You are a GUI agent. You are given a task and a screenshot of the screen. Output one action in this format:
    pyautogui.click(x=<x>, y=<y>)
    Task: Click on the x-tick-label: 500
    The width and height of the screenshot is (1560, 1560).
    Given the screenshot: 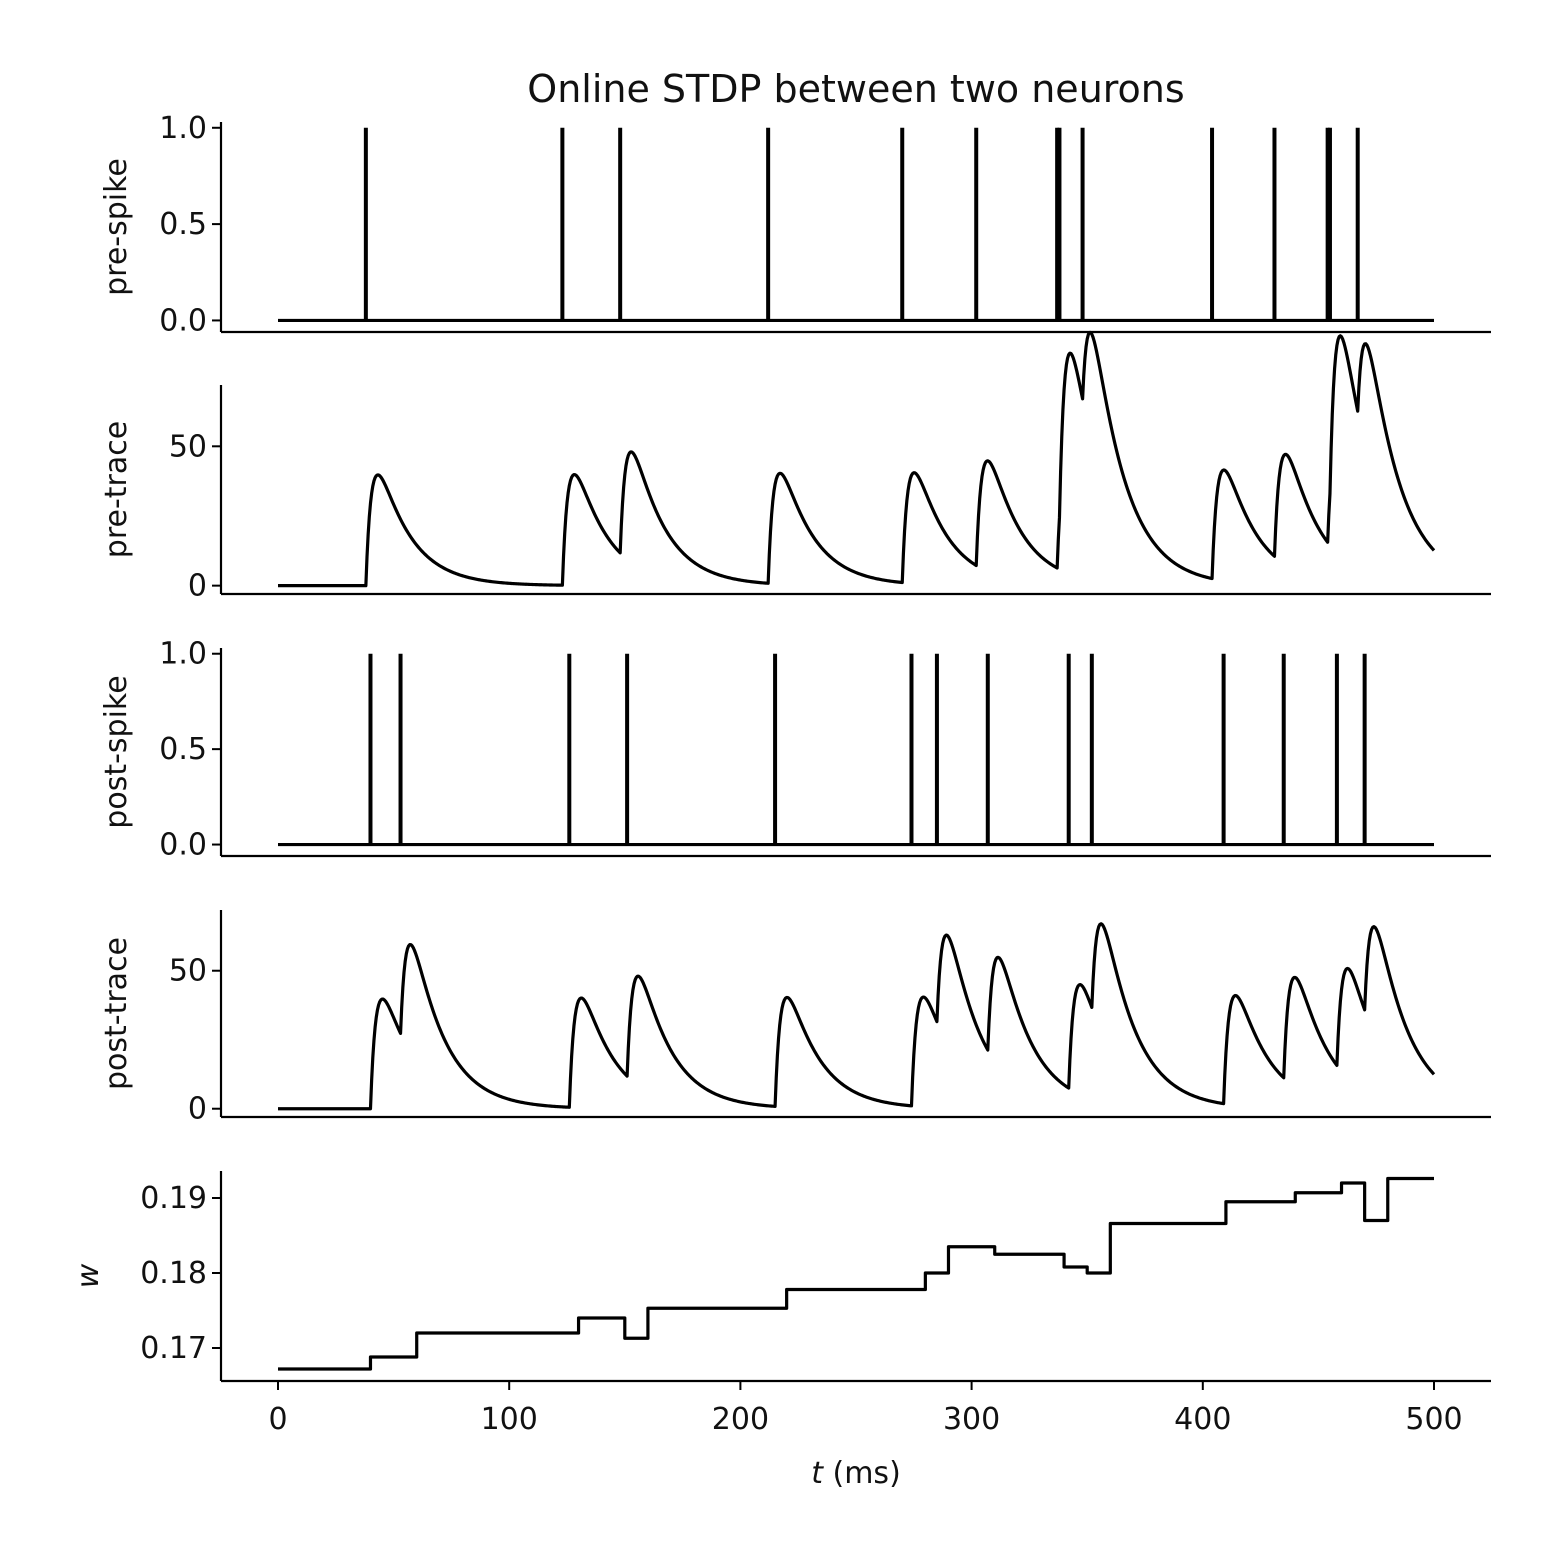 What is the action you would take?
    pyautogui.click(x=1433, y=1419)
    